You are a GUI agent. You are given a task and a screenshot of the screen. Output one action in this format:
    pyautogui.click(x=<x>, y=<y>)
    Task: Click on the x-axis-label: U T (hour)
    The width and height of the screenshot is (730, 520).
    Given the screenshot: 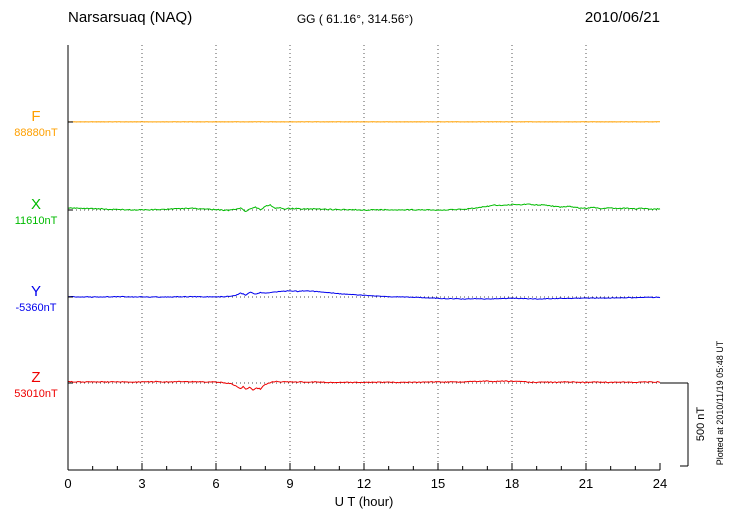 What is the action you would take?
    pyautogui.click(x=364, y=501)
    